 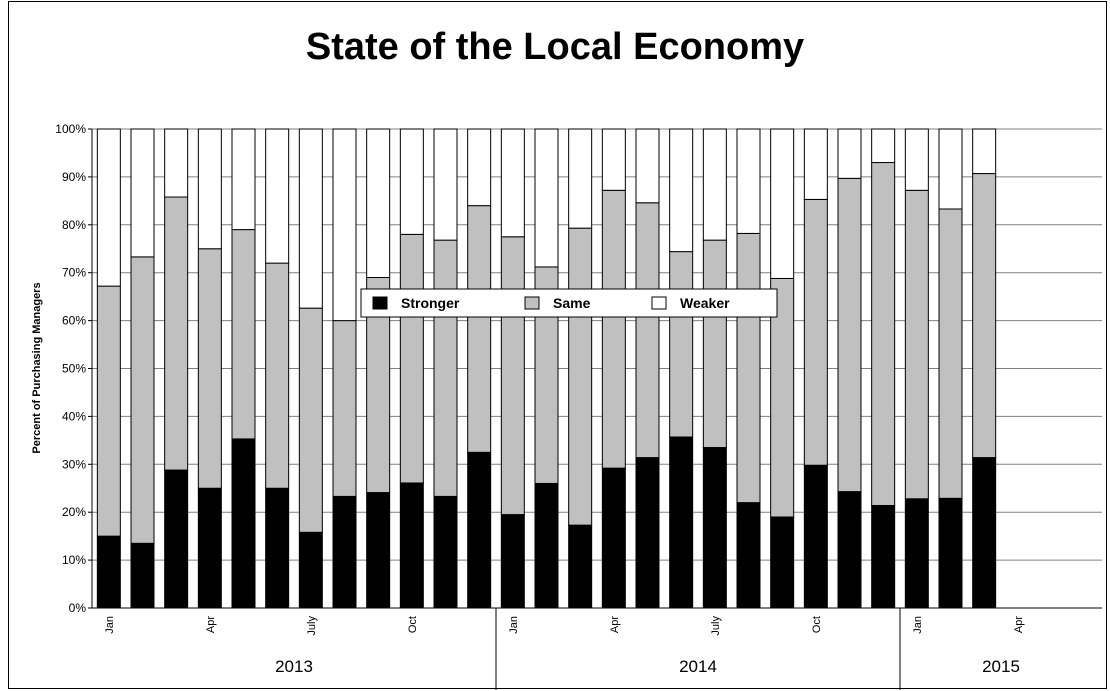 What do you see at coordinates (74, 560) in the screenshot?
I see `y-tick-label: 10%` at bounding box center [74, 560].